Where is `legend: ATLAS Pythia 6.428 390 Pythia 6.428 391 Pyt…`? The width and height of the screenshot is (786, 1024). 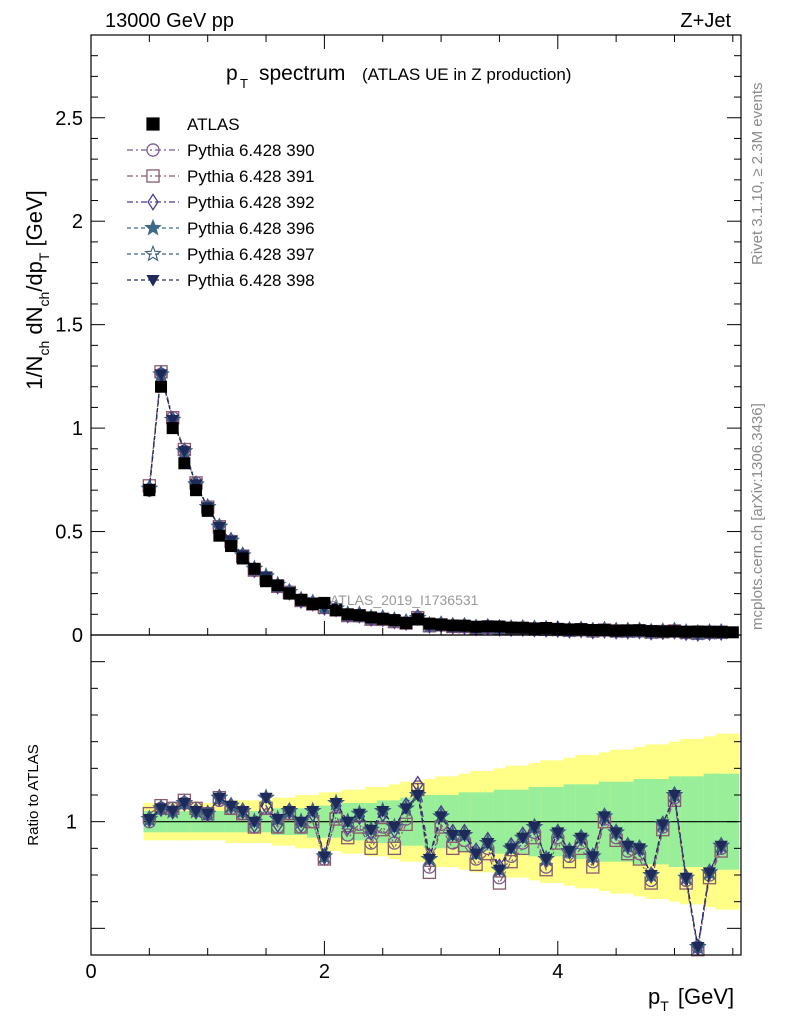
legend: ATLAS Pythia 6.428 390 Pythia 6.428 391 Pyt… is located at coordinates (221, 202).